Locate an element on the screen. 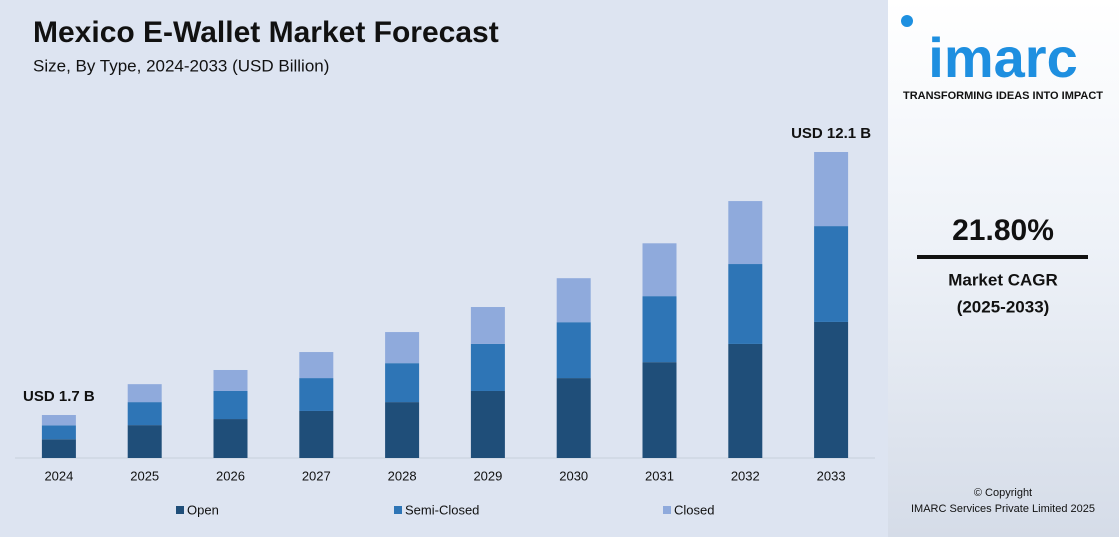  legend-label: Closed is located at coordinates (694, 509).